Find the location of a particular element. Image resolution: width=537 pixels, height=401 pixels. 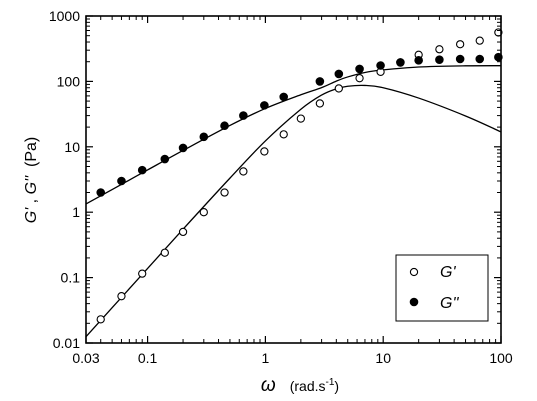

x-tick-label: 1 is located at coordinates (265, 358).